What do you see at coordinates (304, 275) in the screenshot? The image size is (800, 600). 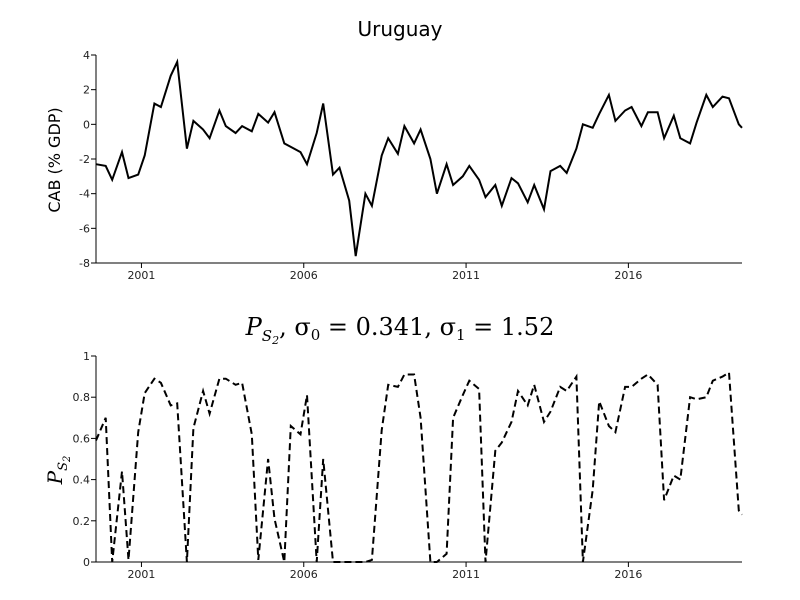 I see `top-chart-x-tick-label: 2006` at bounding box center [304, 275].